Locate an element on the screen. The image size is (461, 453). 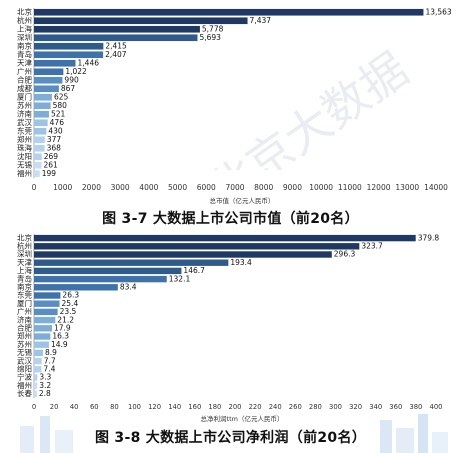
category-label: 成都 is located at coordinates (24, 88).